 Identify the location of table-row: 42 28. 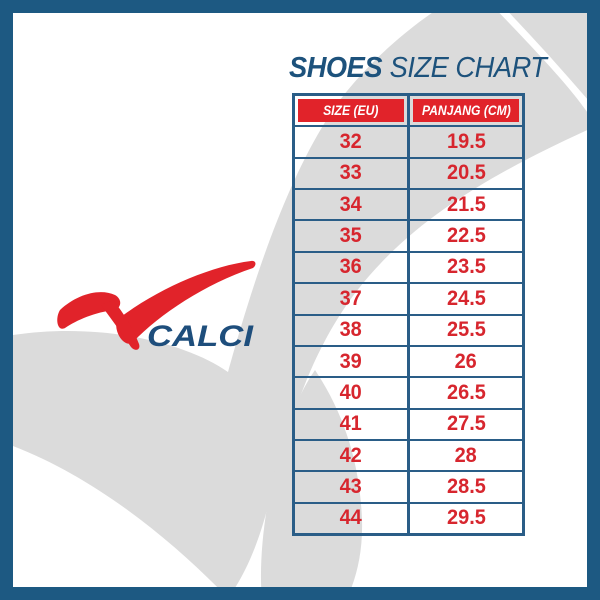
(408, 454).